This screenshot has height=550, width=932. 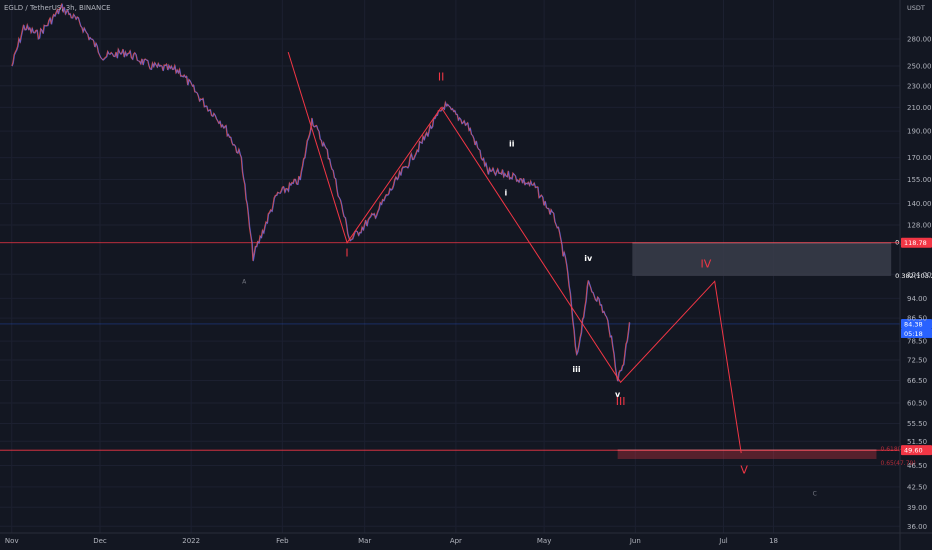 What do you see at coordinates (621, 401) in the screenshot?
I see `wave-label: III` at bounding box center [621, 401].